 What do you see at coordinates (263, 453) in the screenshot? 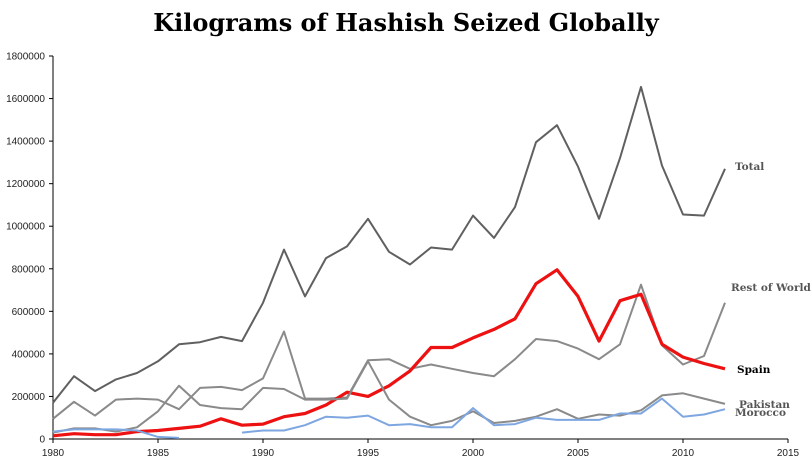
I see `x-tick-label: 1990` at bounding box center [263, 453].